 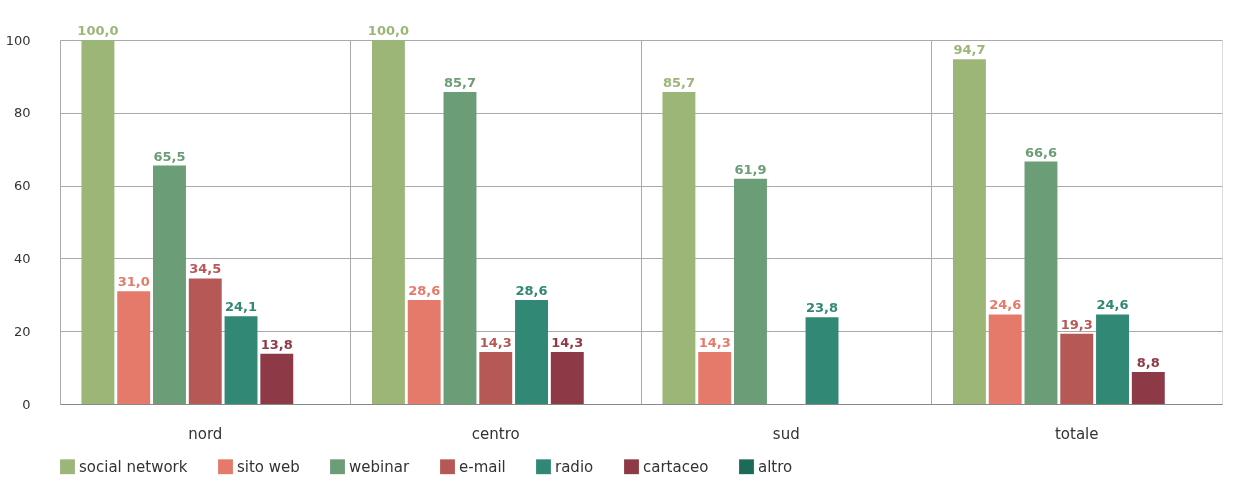 I want to click on legend-label: social network, so click(x=133, y=466).